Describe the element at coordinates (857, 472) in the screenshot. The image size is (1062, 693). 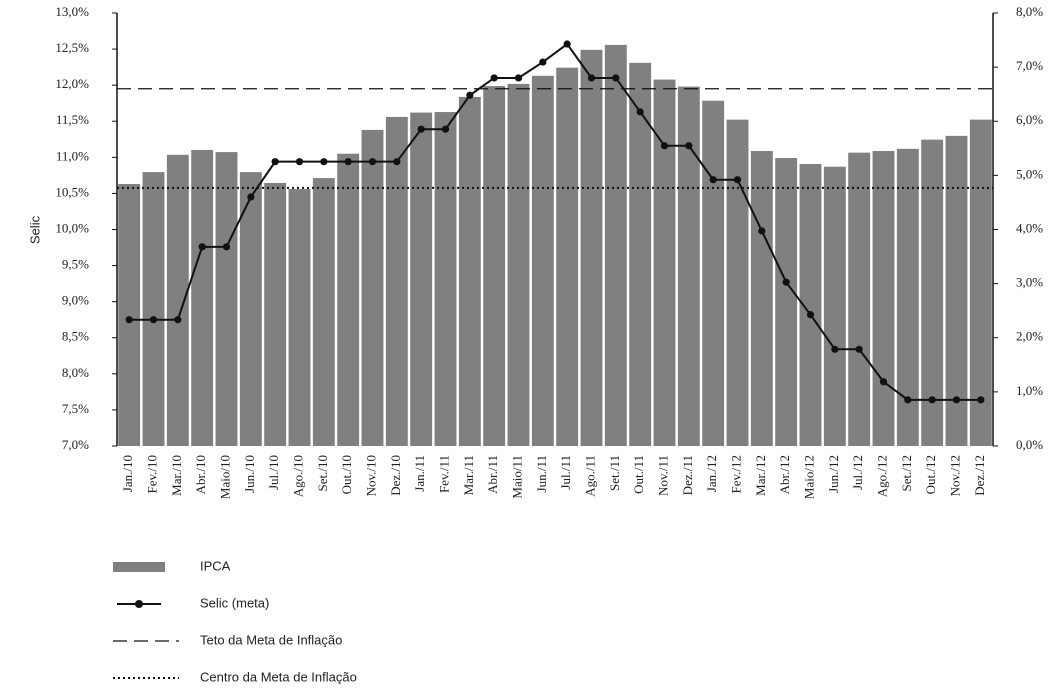
I see `x-tick-label: Jul./12` at that location.